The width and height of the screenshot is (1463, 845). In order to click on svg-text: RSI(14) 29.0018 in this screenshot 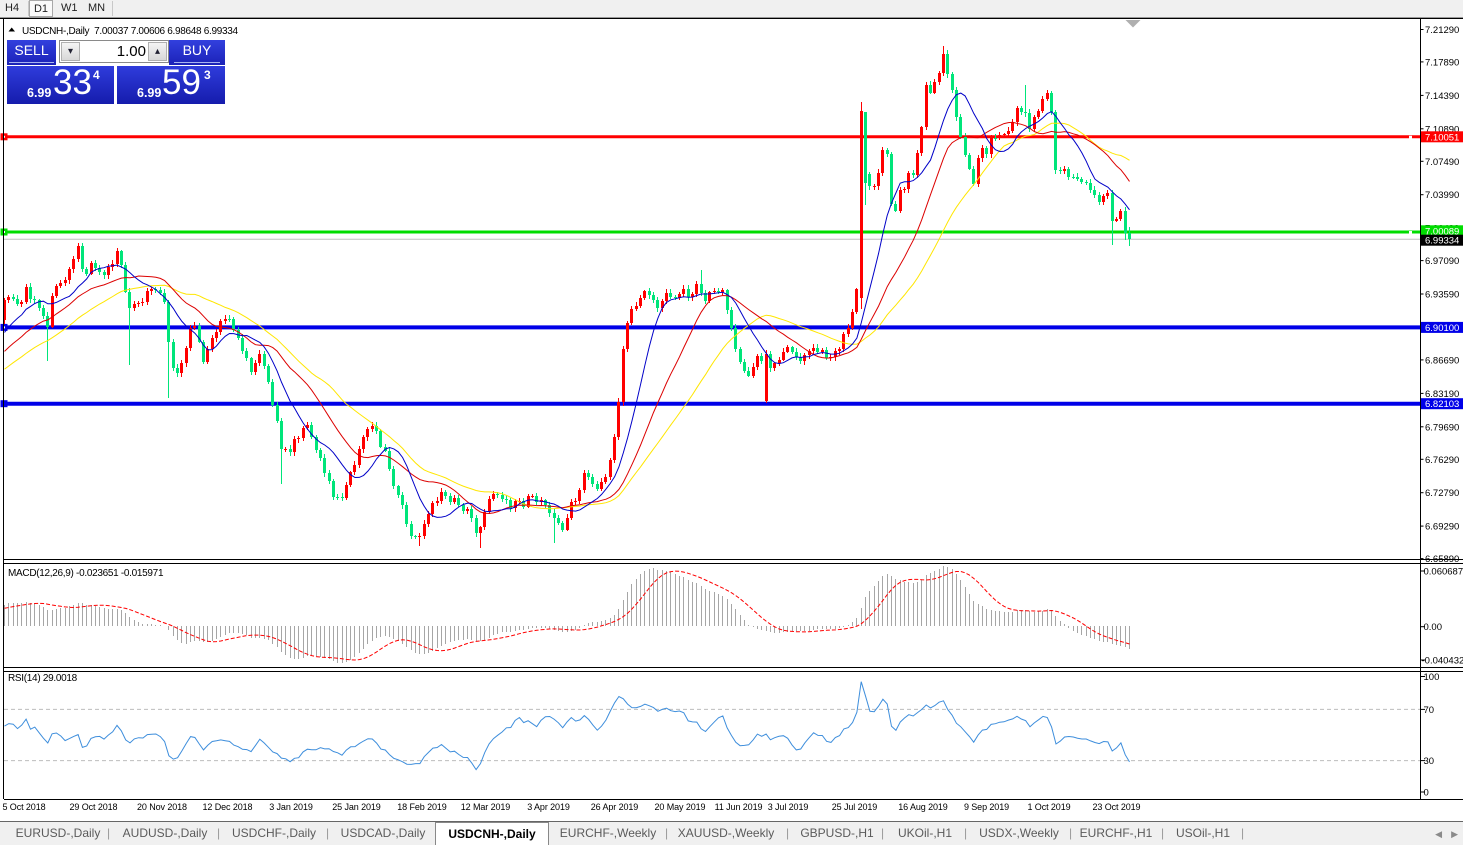, I will do `click(43, 678)`.